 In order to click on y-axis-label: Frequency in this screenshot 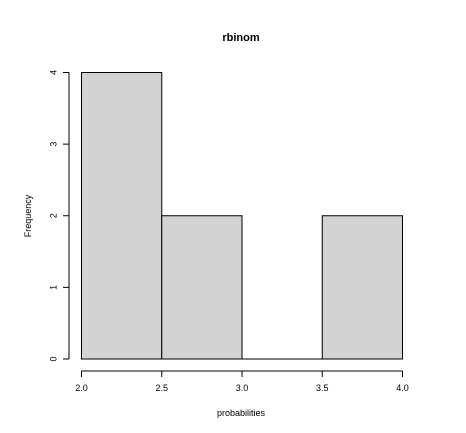, I will do `click(28, 215)`.